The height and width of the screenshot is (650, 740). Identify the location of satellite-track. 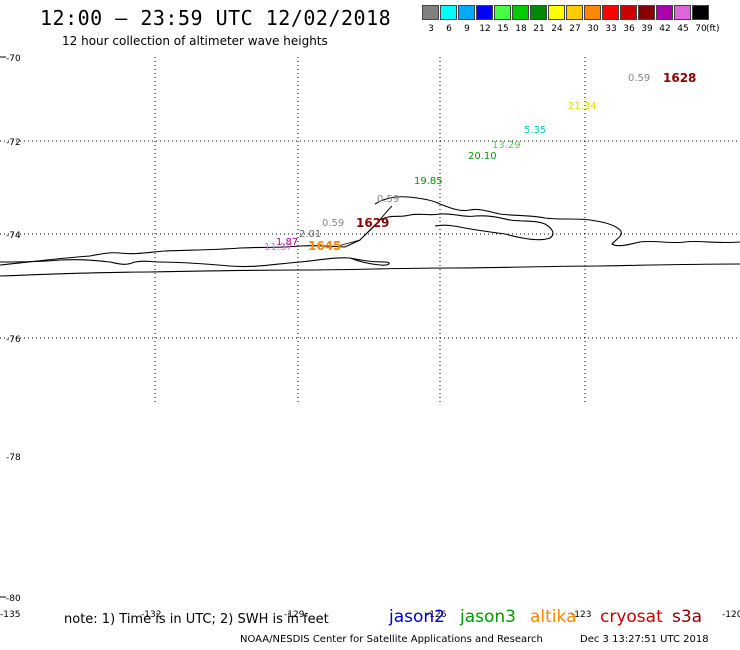
(365, 226).